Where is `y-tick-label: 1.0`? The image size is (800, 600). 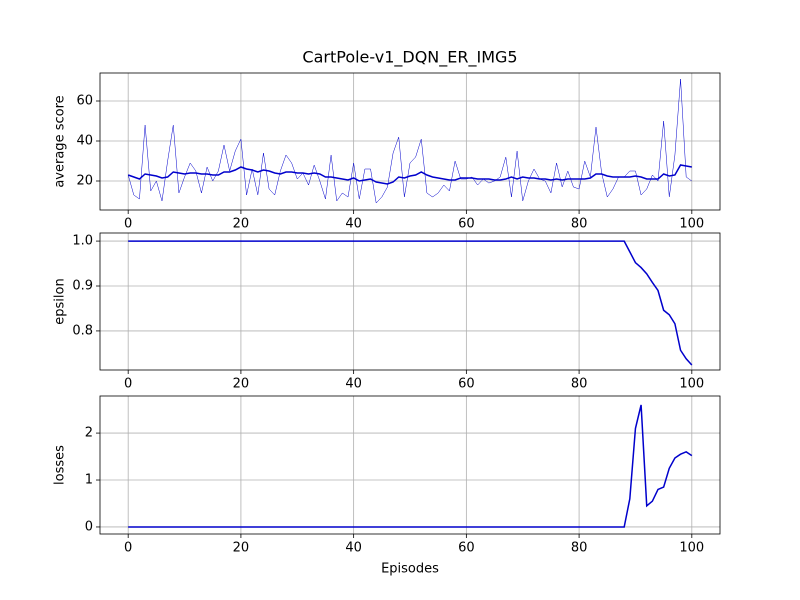
y-tick-label: 1.0 is located at coordinates (82, 241).